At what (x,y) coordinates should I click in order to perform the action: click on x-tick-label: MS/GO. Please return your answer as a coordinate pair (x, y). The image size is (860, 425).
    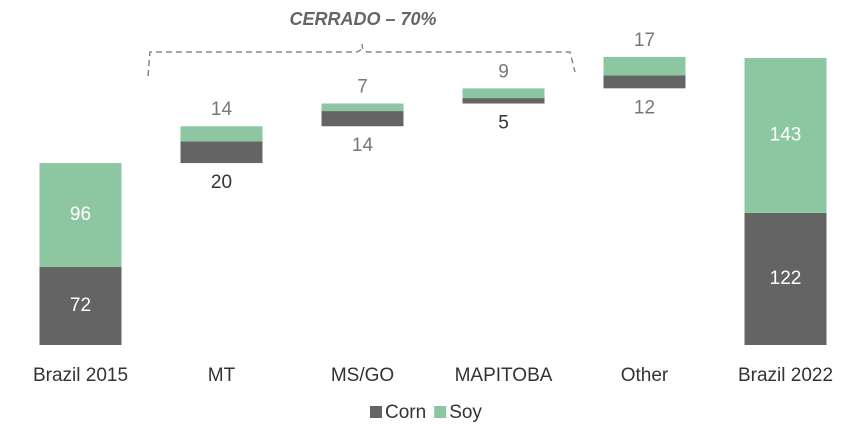
    Looking at the image, I should click on (362, 375).